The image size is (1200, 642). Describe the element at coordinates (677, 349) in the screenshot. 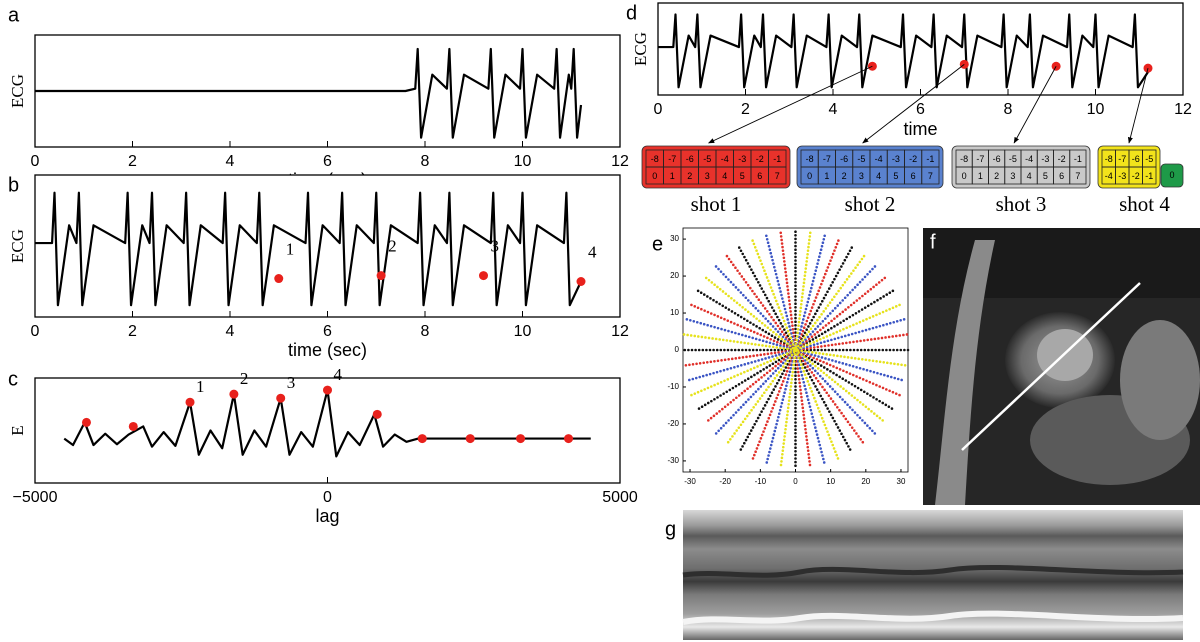

I see `y-tick-label: 0` at that location.